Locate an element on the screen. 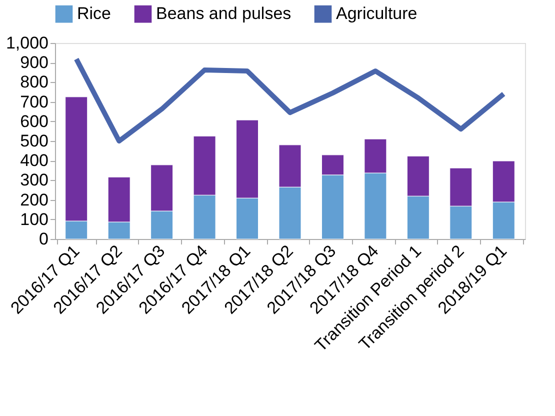  y-tick-label: 200 is located at coordinates (34, 200).